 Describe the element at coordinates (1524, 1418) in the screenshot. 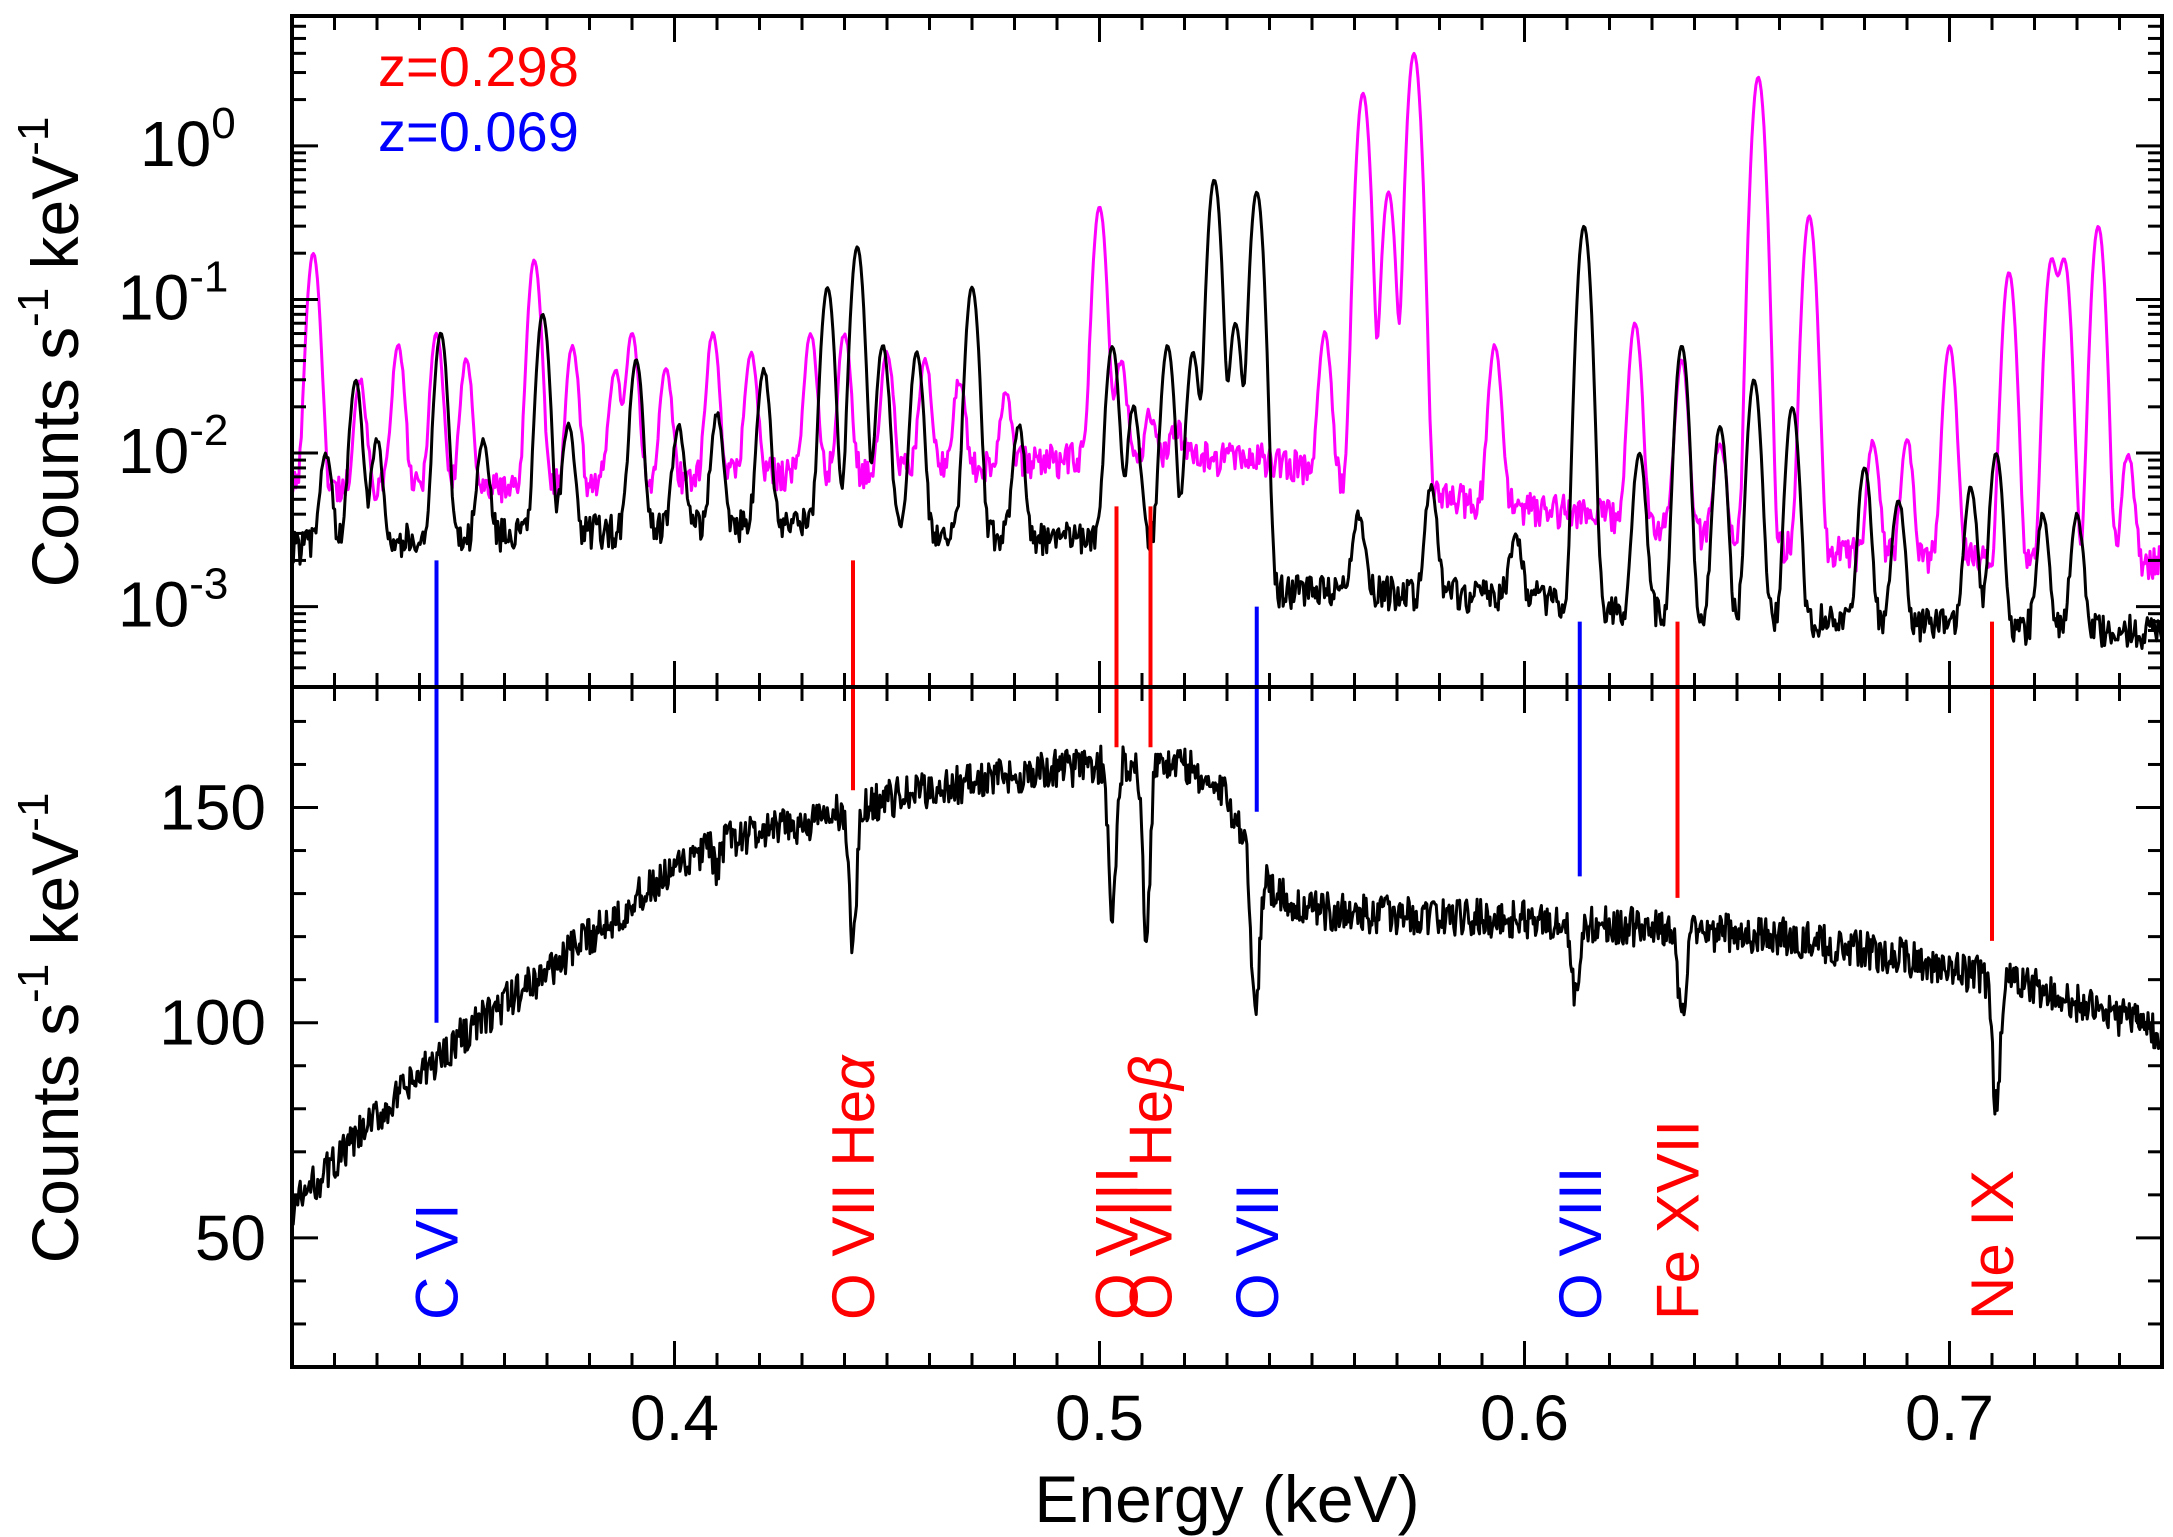

I see `x-tick-label: 0.6` at that location.